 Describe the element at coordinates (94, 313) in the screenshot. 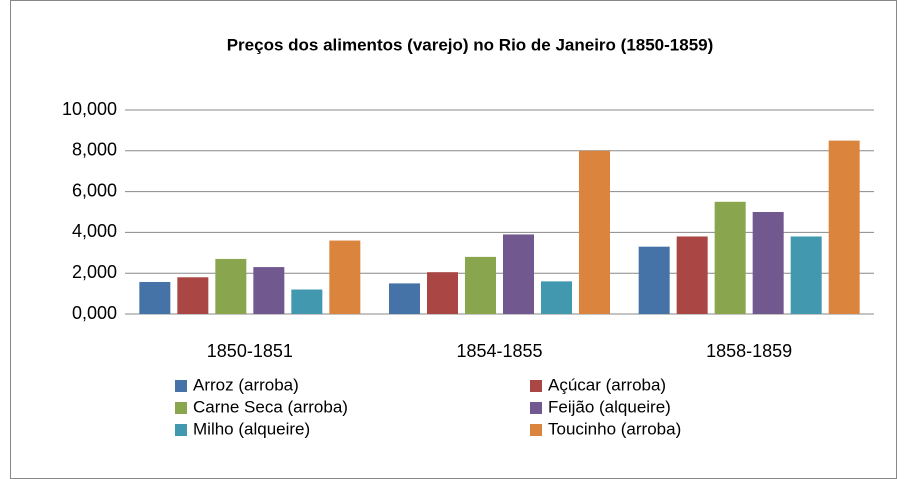

I see `y-tick-label: 0,000` at that location.